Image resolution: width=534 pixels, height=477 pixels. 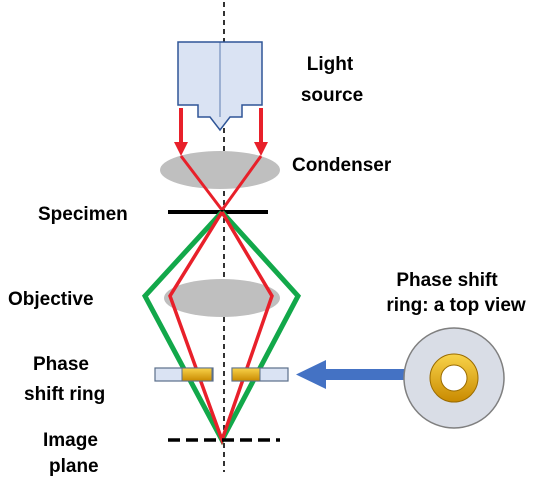 I want to click on illumination-rays, so click(x=221, y=159).